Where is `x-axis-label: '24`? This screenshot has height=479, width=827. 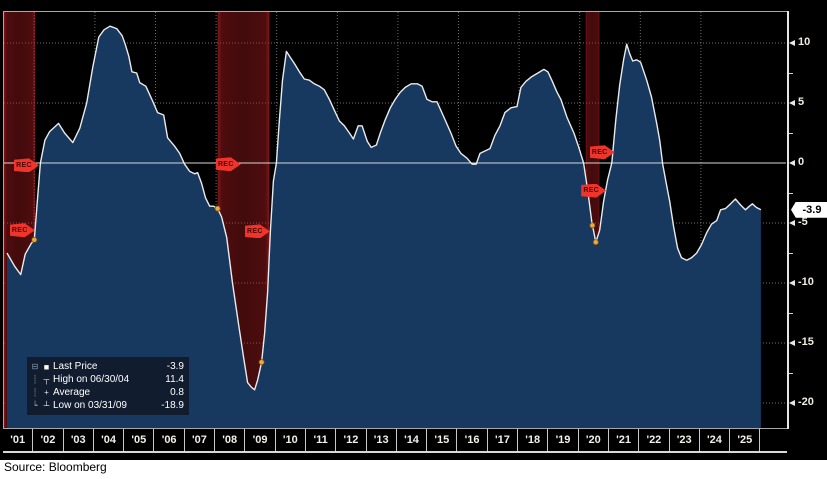
x-axis-label: '24 is located at coordinates (715, 440).